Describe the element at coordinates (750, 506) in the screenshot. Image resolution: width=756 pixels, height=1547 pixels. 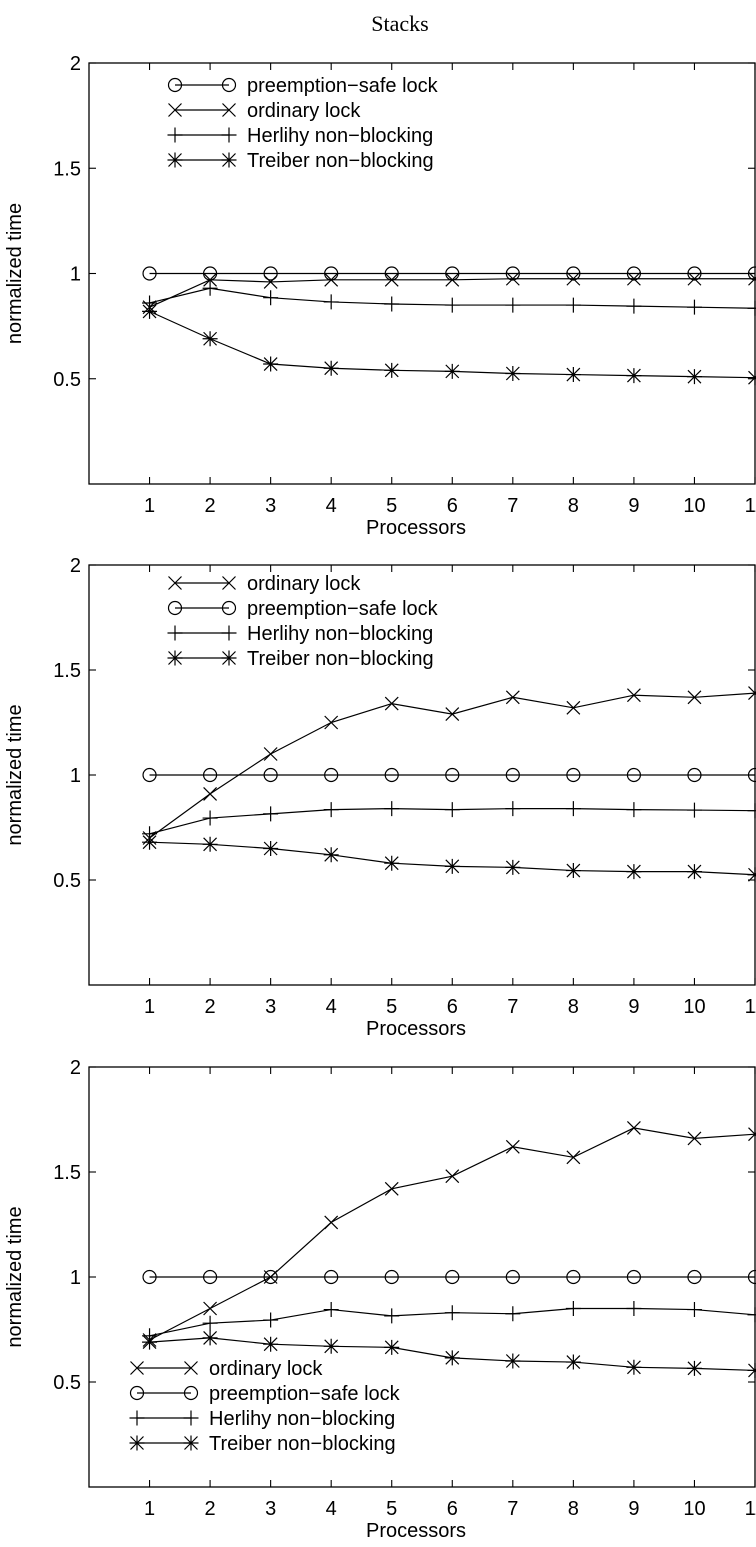
I see `x-tick-label: 11` at that location.